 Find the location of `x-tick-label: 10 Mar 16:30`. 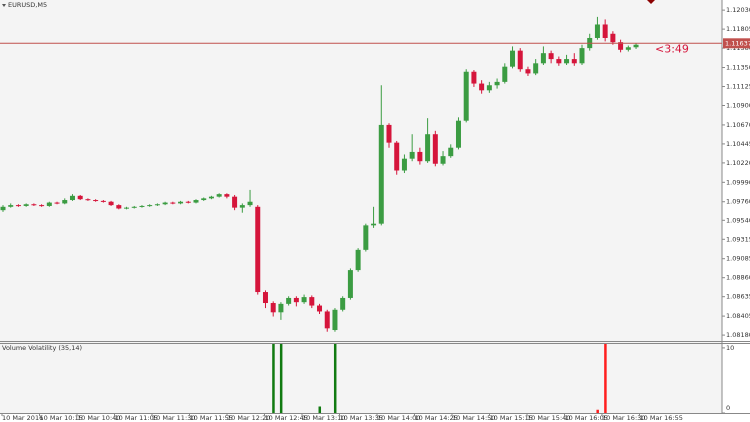

x-tick-label: 10 Mar 16:30 is located at coordinates (623, 418).